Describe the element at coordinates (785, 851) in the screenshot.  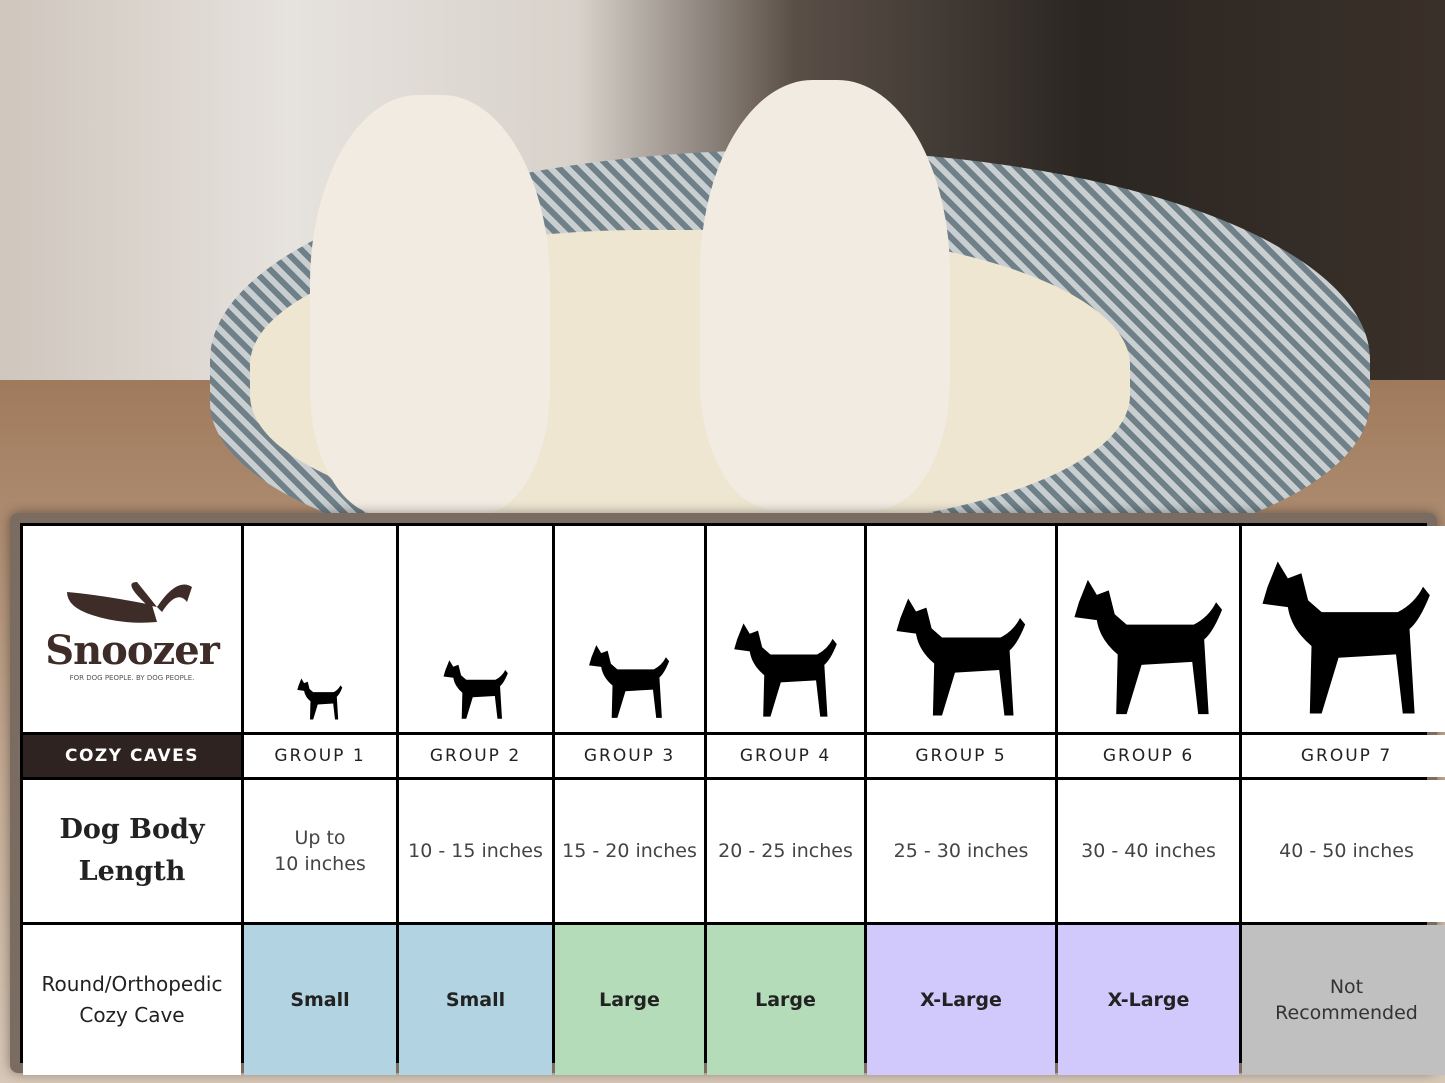
I see `body-length: 20 - 25 inches` at that location.